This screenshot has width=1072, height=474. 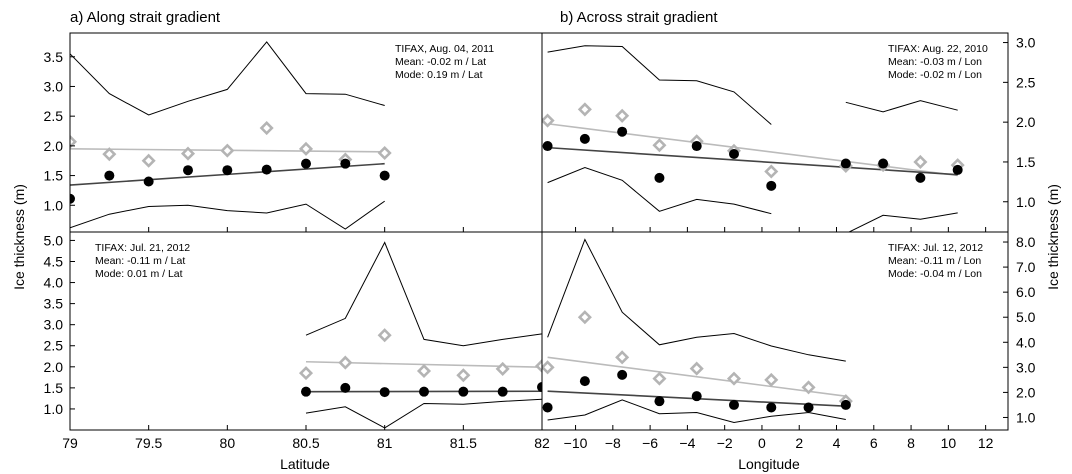 What do you see at coordinates (935, 75) in the screenshot?
I see `annotation-line: Mode: -0.02 m / Lon` at bounding box center [935, 75].